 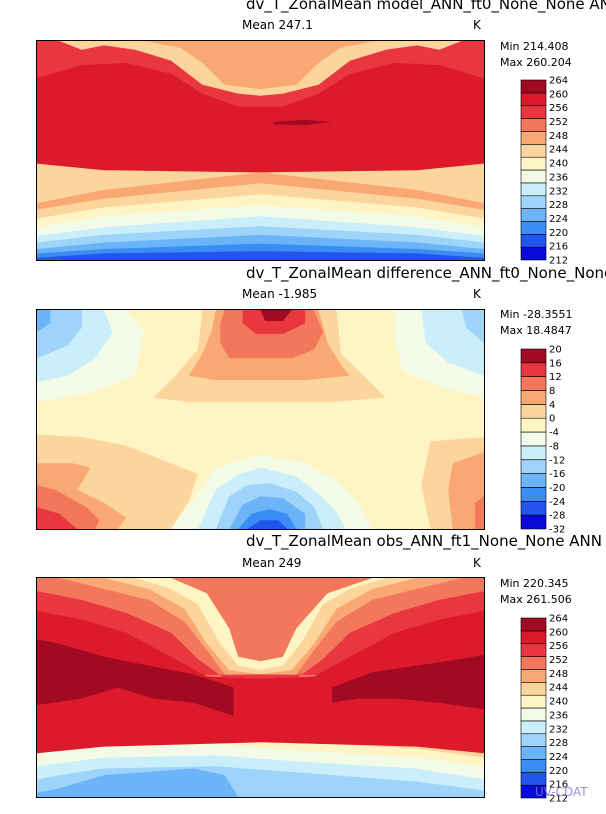 What do you see at coordinates (552, 419) in the screenshot?
I see `colorbar-tick-label-8: 0` at bounding box center [552, 419].